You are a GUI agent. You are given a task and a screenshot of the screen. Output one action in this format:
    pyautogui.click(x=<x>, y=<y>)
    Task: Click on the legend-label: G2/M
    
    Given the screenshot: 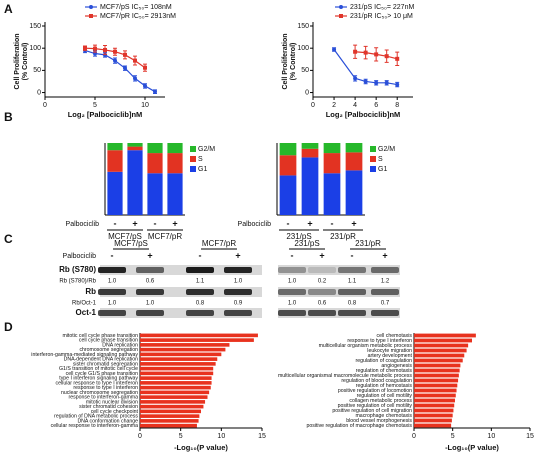 What is the action you would take?
    pyautogui.click(x=206, y=149)
    